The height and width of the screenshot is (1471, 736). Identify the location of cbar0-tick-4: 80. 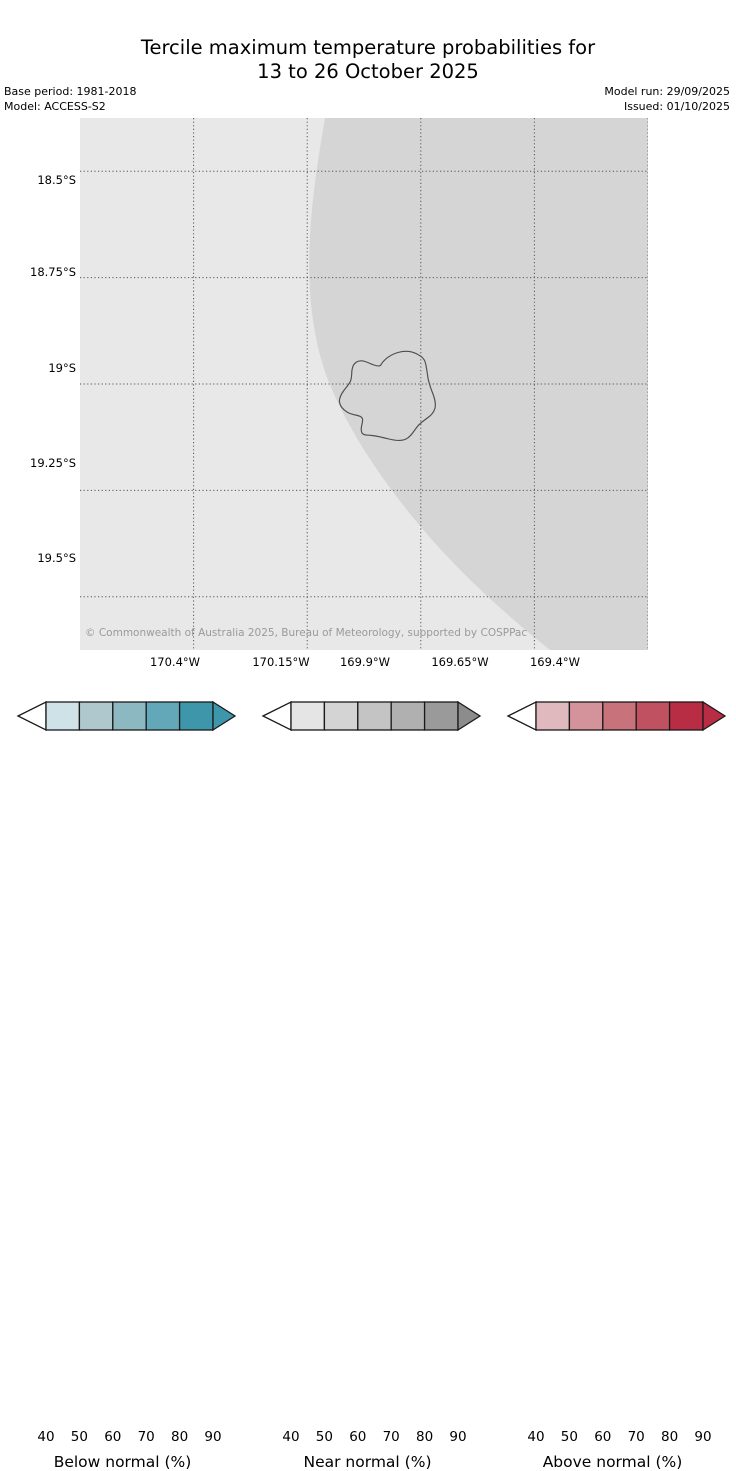
(180, 1437).